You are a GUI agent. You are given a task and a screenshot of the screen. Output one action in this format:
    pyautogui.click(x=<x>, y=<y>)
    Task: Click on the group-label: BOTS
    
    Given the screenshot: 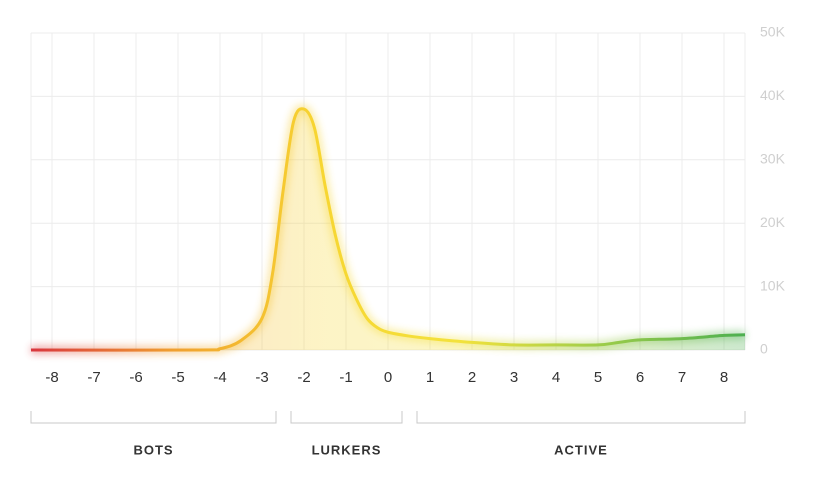 What is the action you would take?
    pyautogui.click(x=153, y=449)
    